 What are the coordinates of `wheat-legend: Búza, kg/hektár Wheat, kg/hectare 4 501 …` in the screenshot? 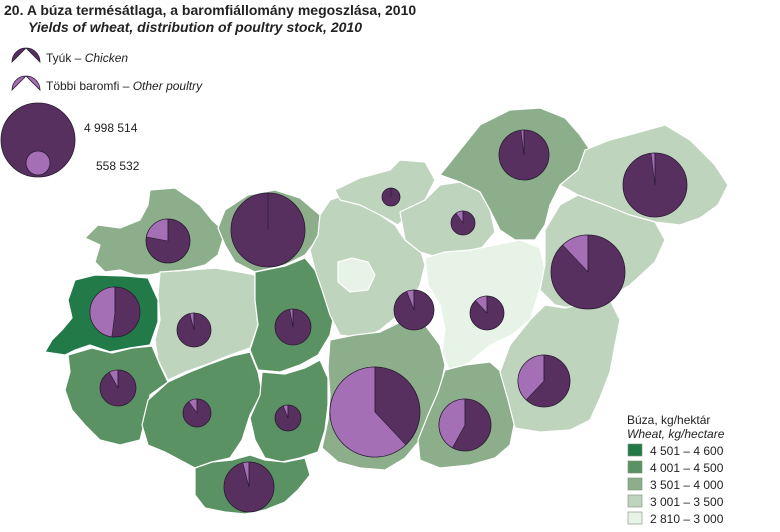 It's located at (676, 469).